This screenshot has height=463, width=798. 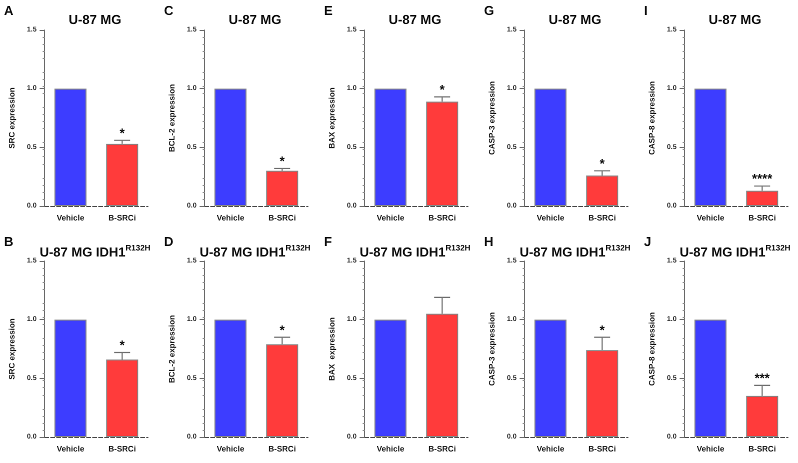 I want to click on text: A, so click(x=9, y=10).